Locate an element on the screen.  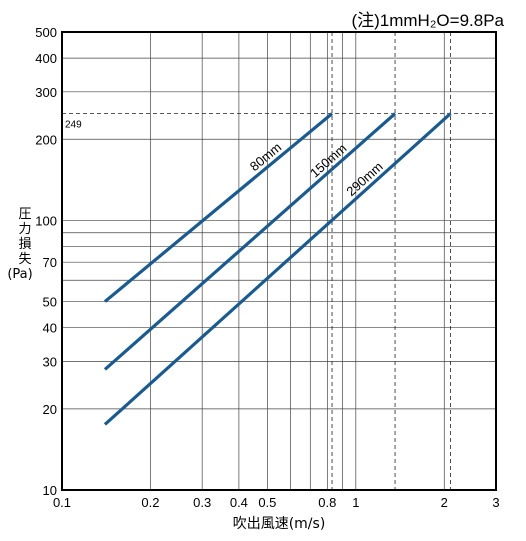
y-tick-label: 500 is located at coordinates (46, 32).